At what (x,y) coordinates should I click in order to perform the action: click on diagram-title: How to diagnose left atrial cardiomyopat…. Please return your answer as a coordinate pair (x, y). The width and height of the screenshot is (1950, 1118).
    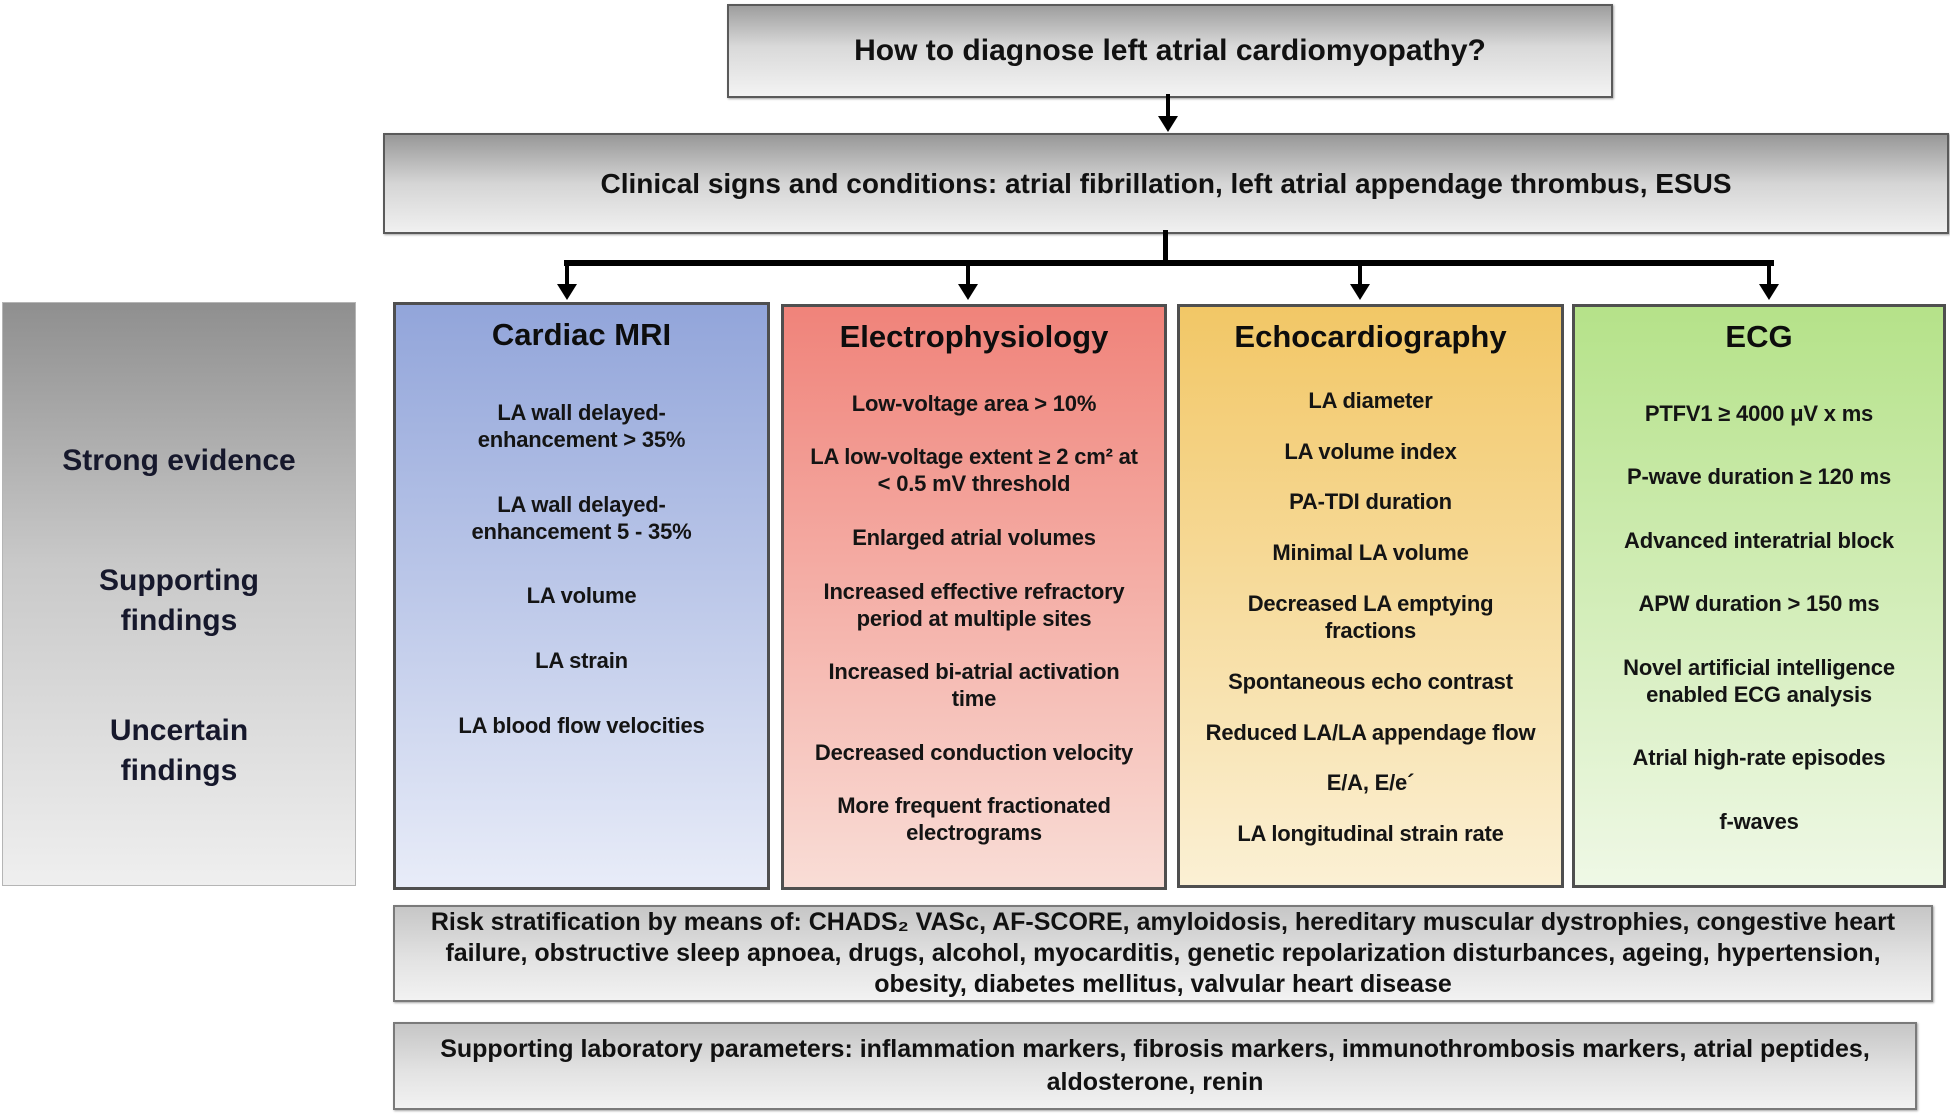
    Looking at the image, I should click on (1170, 50).